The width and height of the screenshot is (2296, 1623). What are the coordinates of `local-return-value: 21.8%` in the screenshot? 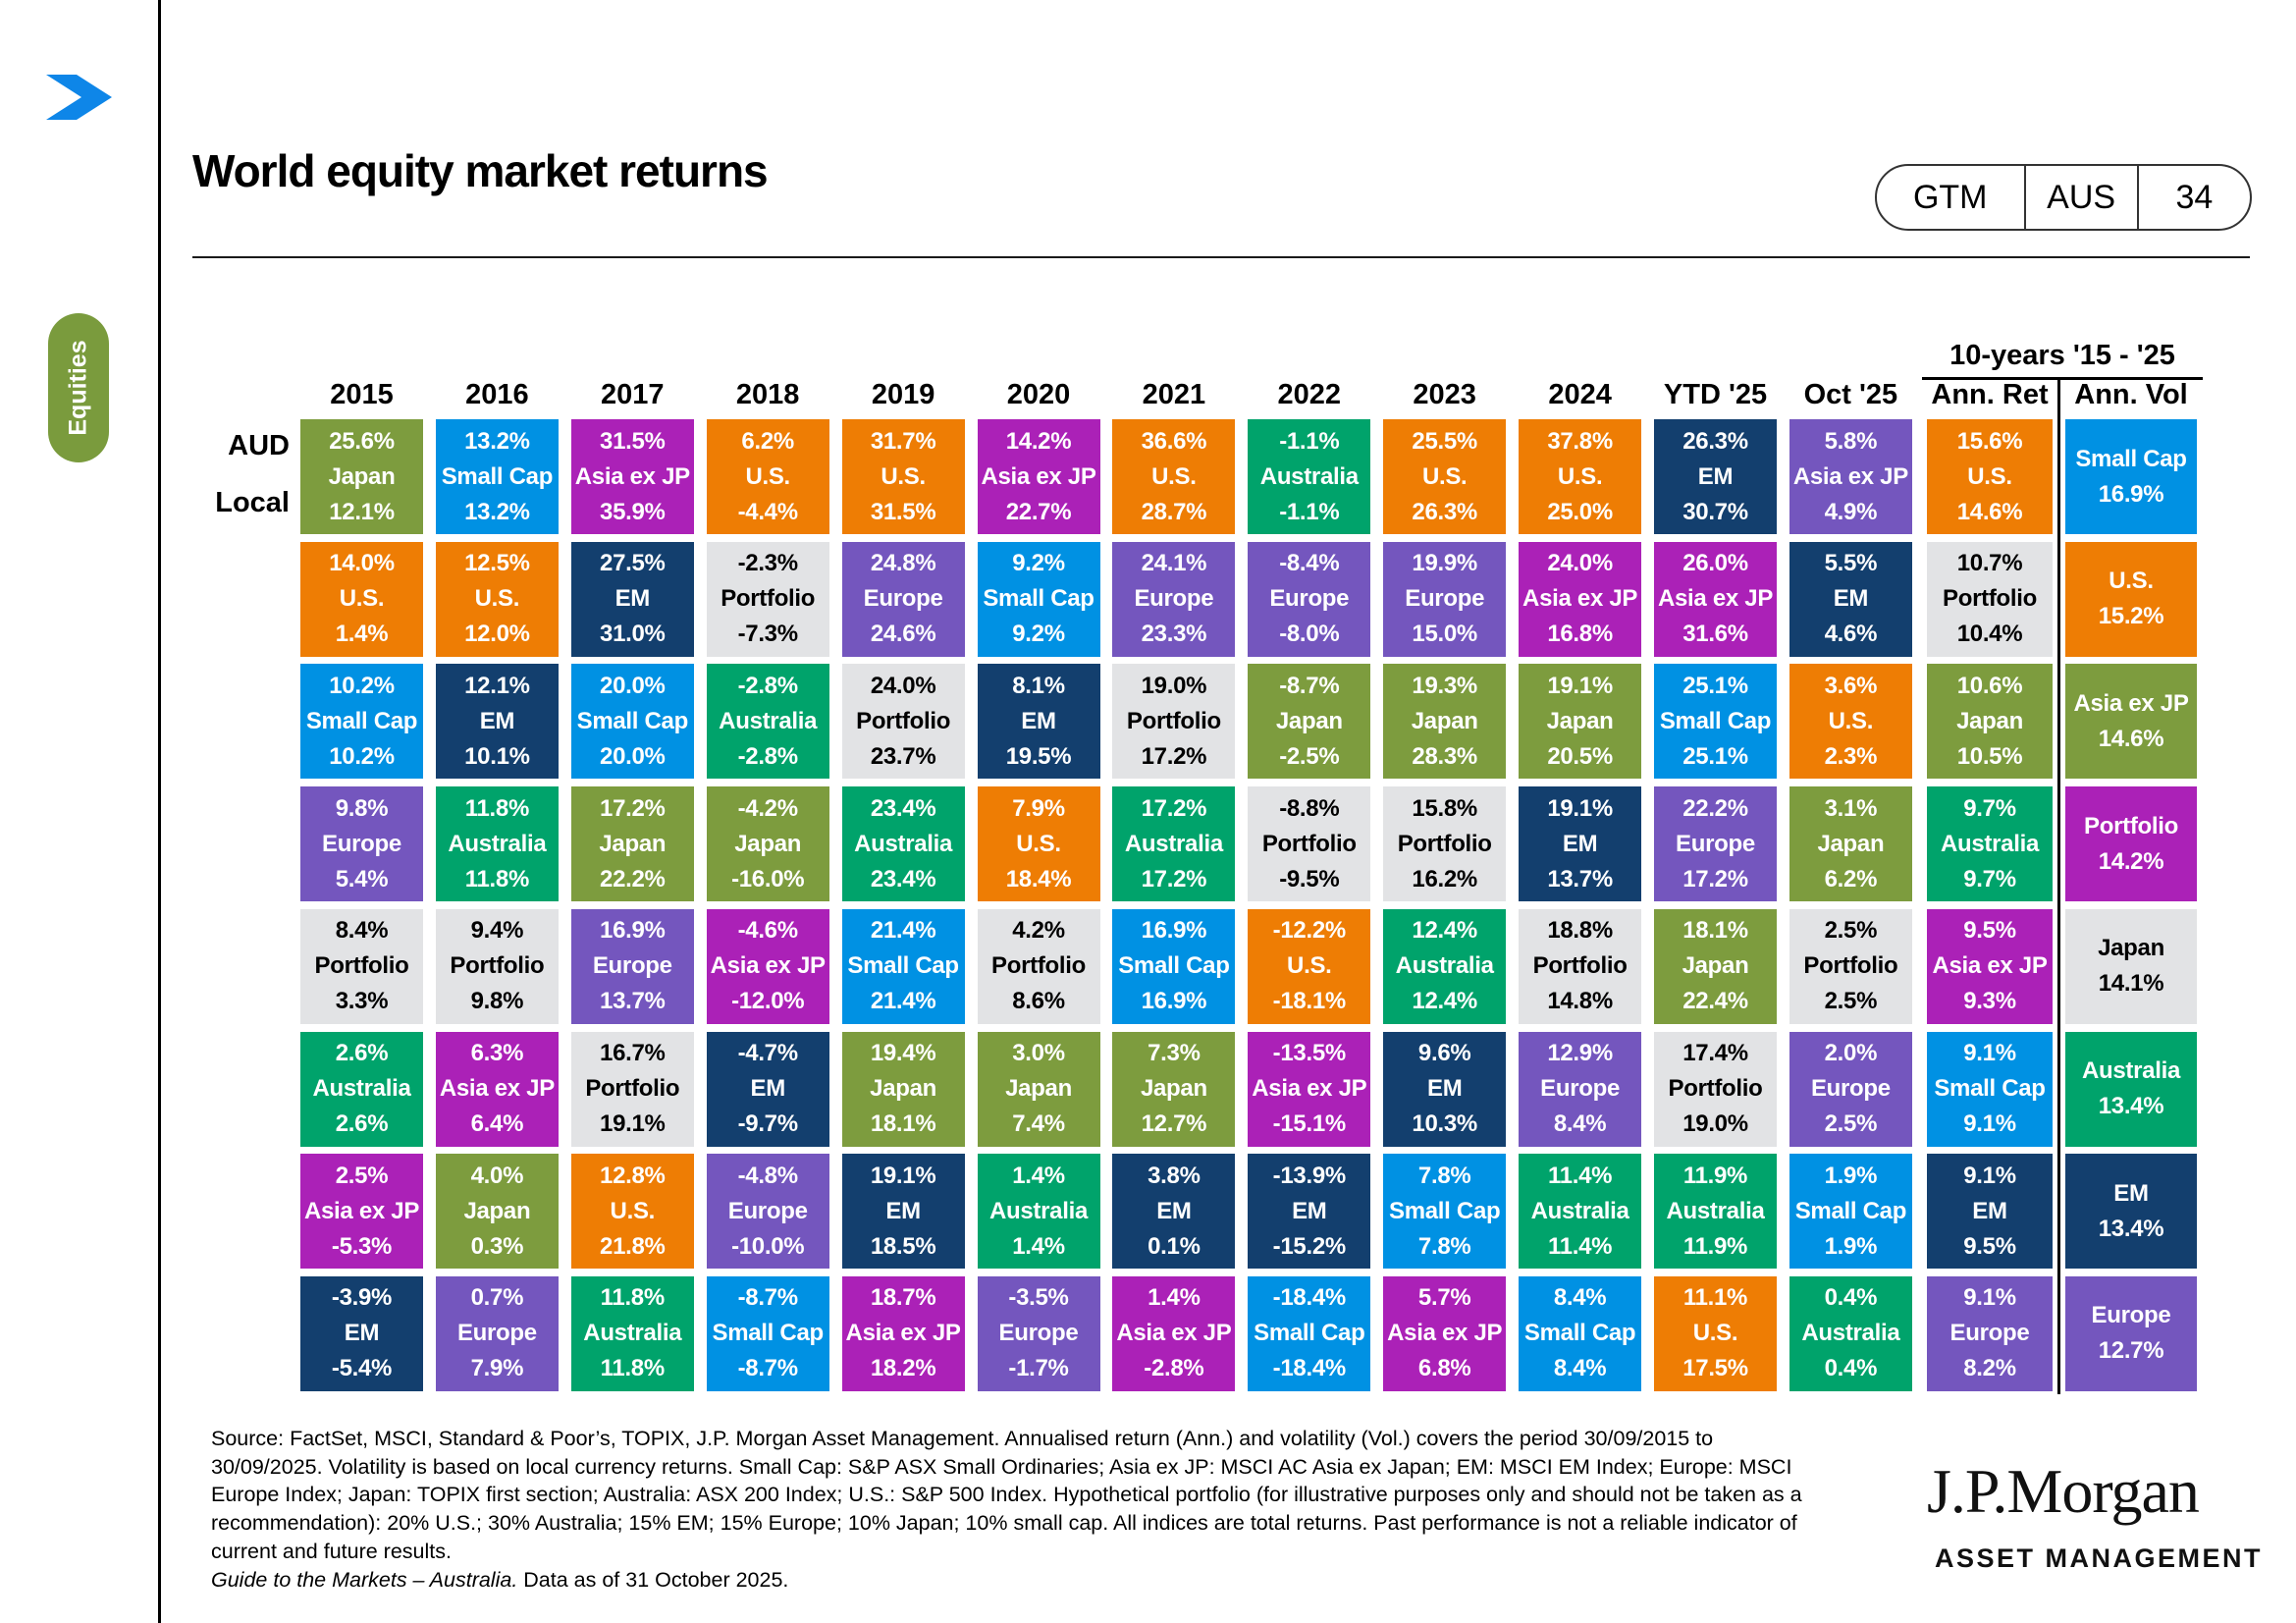 It's located at (633, 1246).